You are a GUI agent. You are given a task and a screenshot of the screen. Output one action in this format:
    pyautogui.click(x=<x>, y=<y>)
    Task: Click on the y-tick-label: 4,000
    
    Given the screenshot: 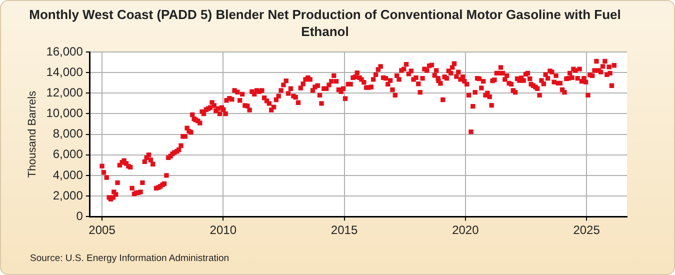 What is the action you would take?
    pyautogui.click(x=68, y=175)
    